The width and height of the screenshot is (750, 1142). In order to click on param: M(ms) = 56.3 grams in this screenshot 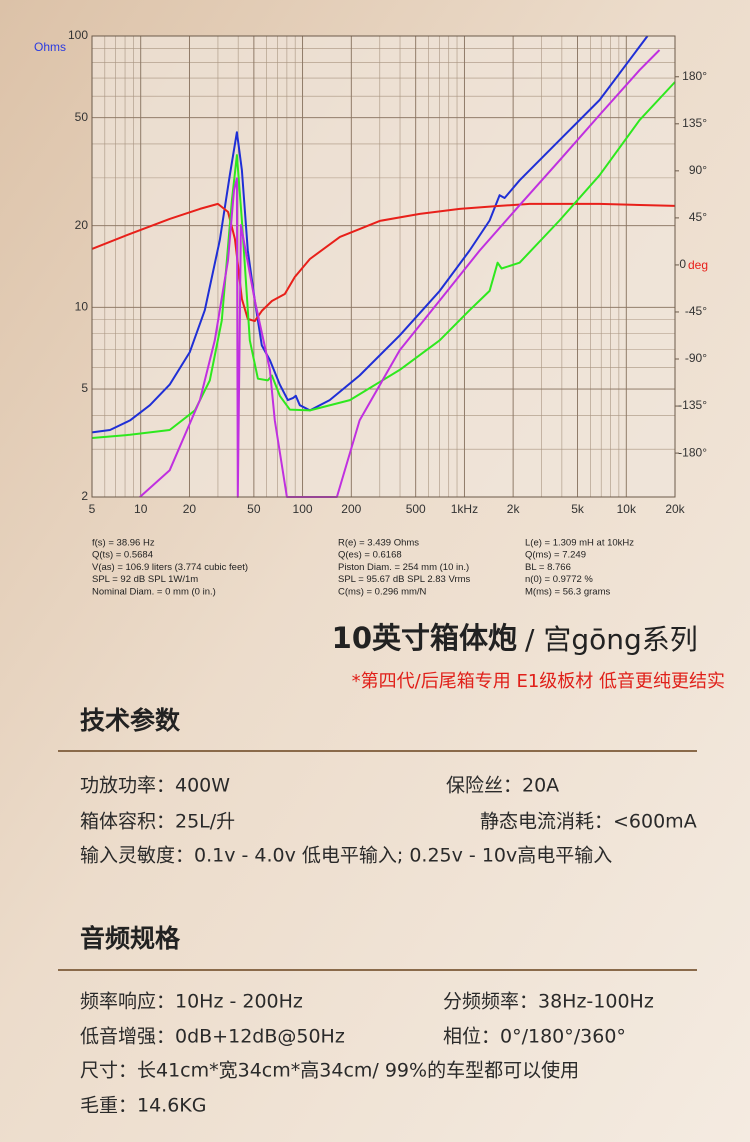, I will do `click(568, 591)`.